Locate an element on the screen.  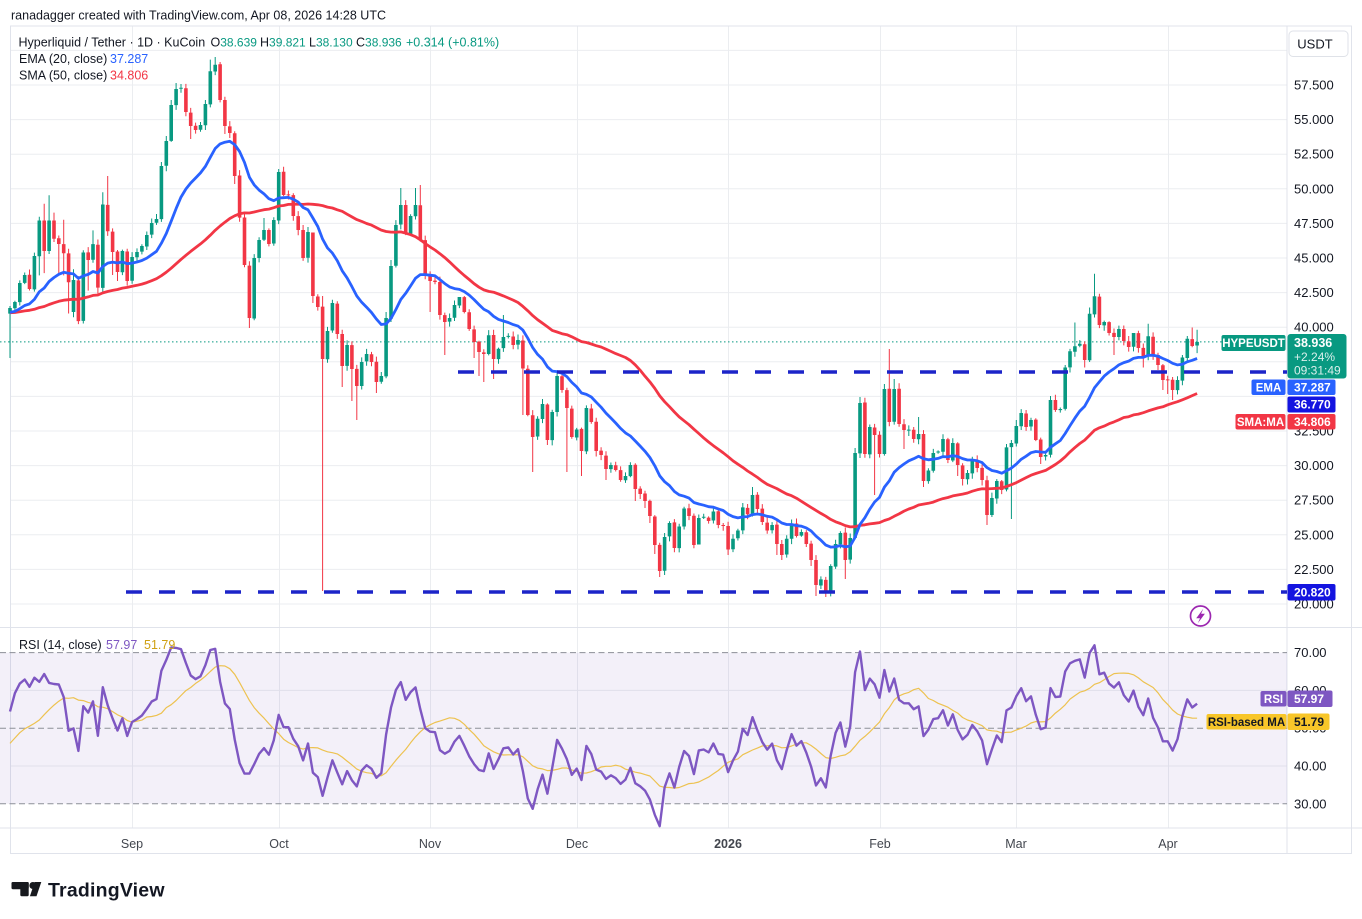
svg-text: TradingView is located at coordinates (106, 891).